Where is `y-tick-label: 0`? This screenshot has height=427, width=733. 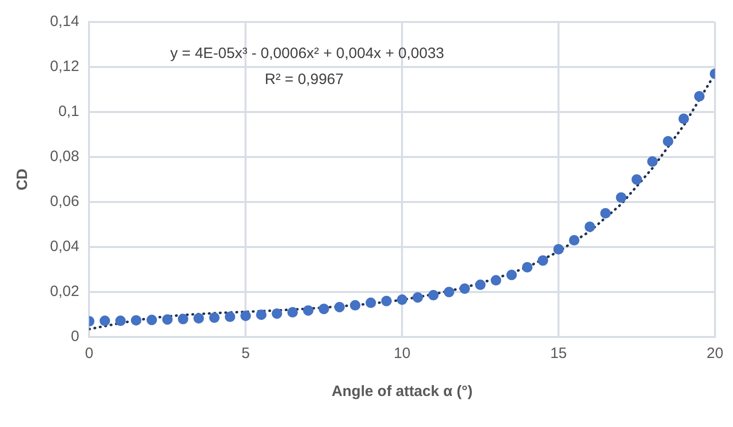
y-tick-label: 0 is located at coordinates (75, 337).